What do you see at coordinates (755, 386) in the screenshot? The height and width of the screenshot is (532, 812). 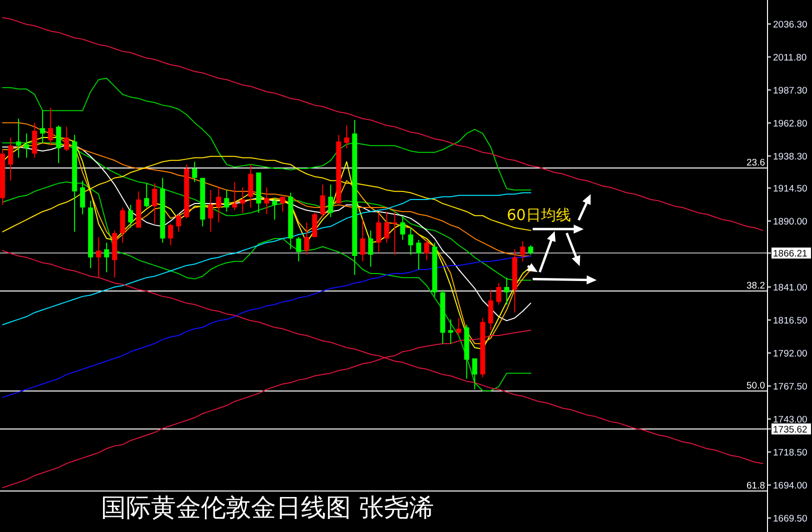 I see `annotation: 50.0` at bounding box center [755, 386].